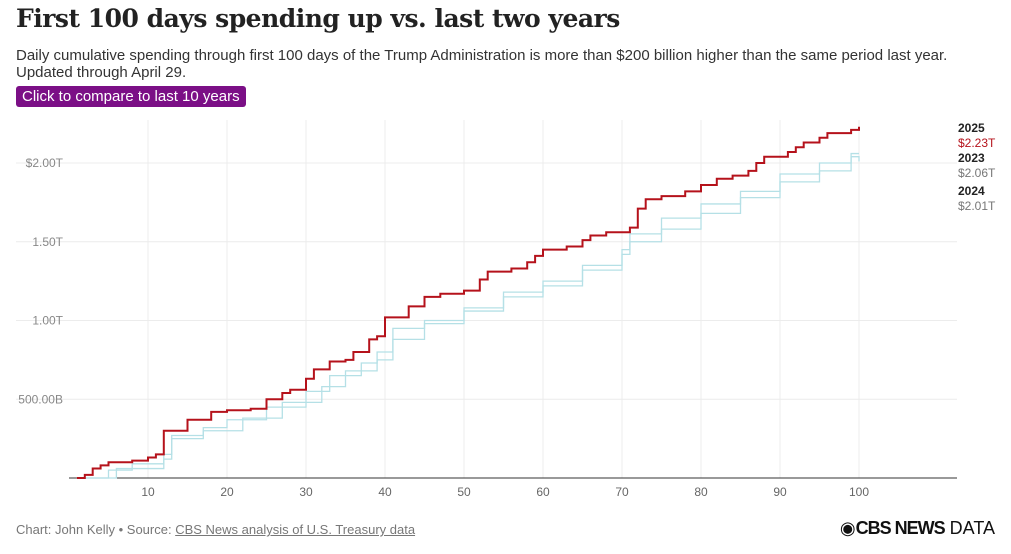 The image size is (1011, 554). What do you see at coordinates (464, 492) in the screenshot?
I see `x-tick-label: 50` at bounding box center [464, 492].